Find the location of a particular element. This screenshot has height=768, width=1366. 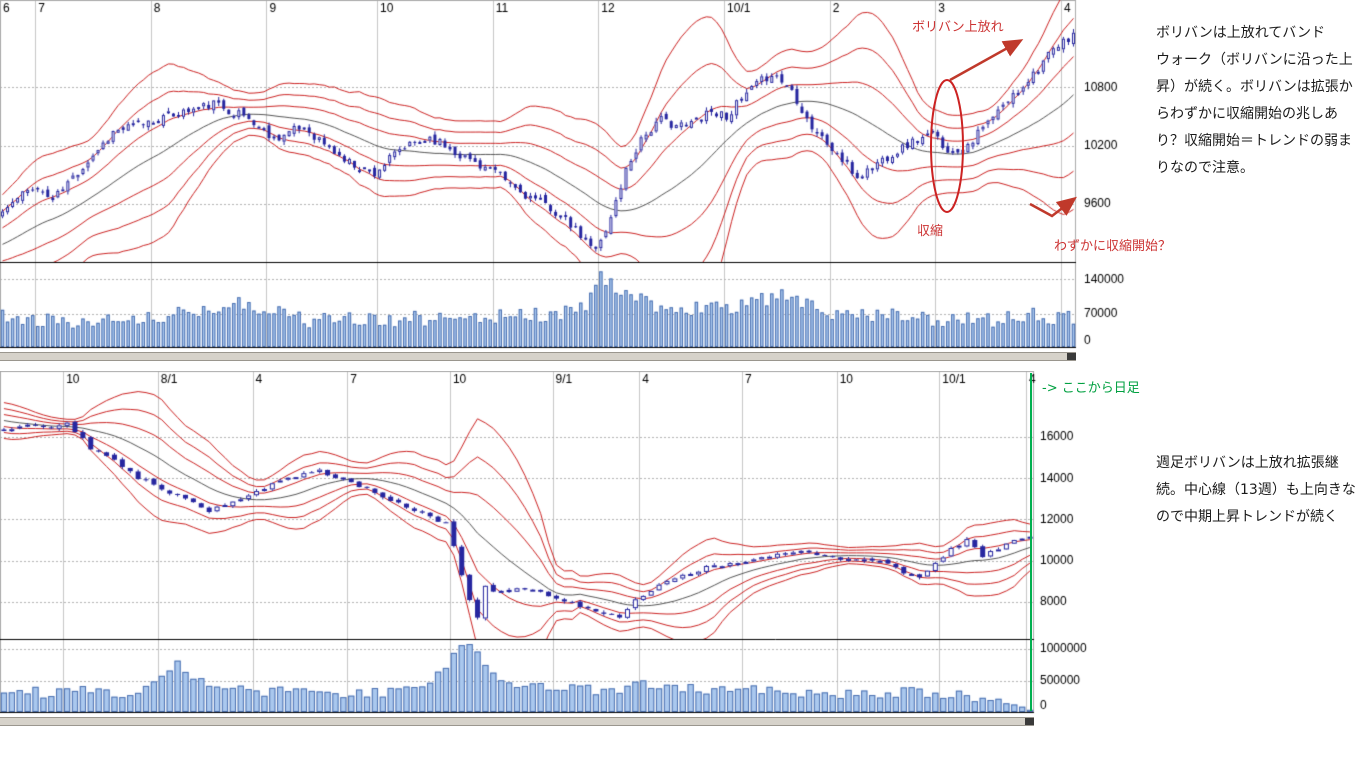

breakout-annotation: ボリバン上放れ is located at coordinates (958, 27).